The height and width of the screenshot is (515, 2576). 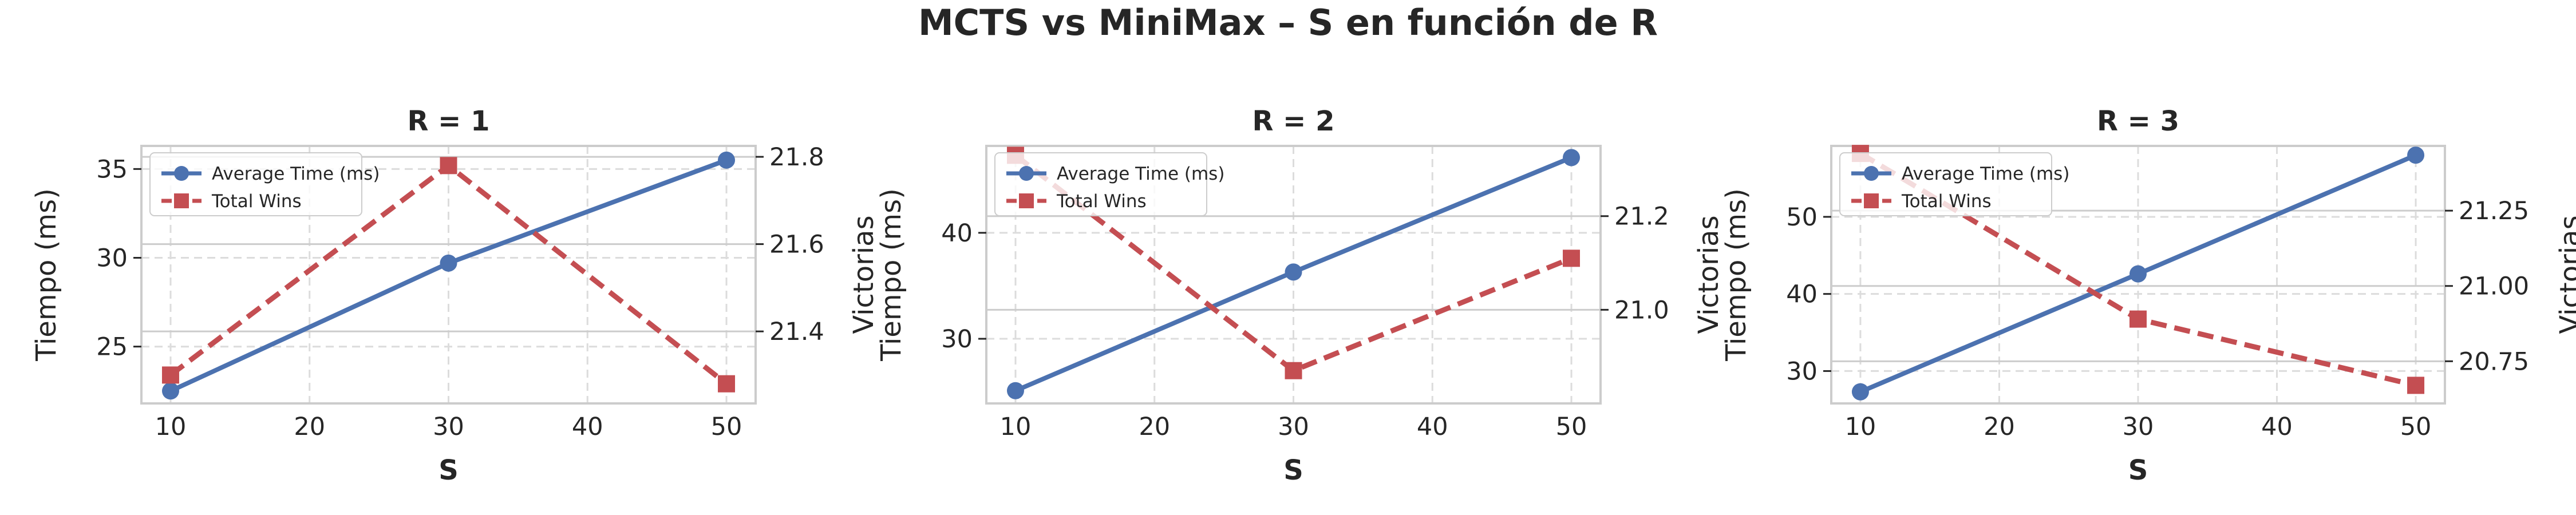 I want to click on y-right-tick-label: 21.6, so click(x=796, y=245).